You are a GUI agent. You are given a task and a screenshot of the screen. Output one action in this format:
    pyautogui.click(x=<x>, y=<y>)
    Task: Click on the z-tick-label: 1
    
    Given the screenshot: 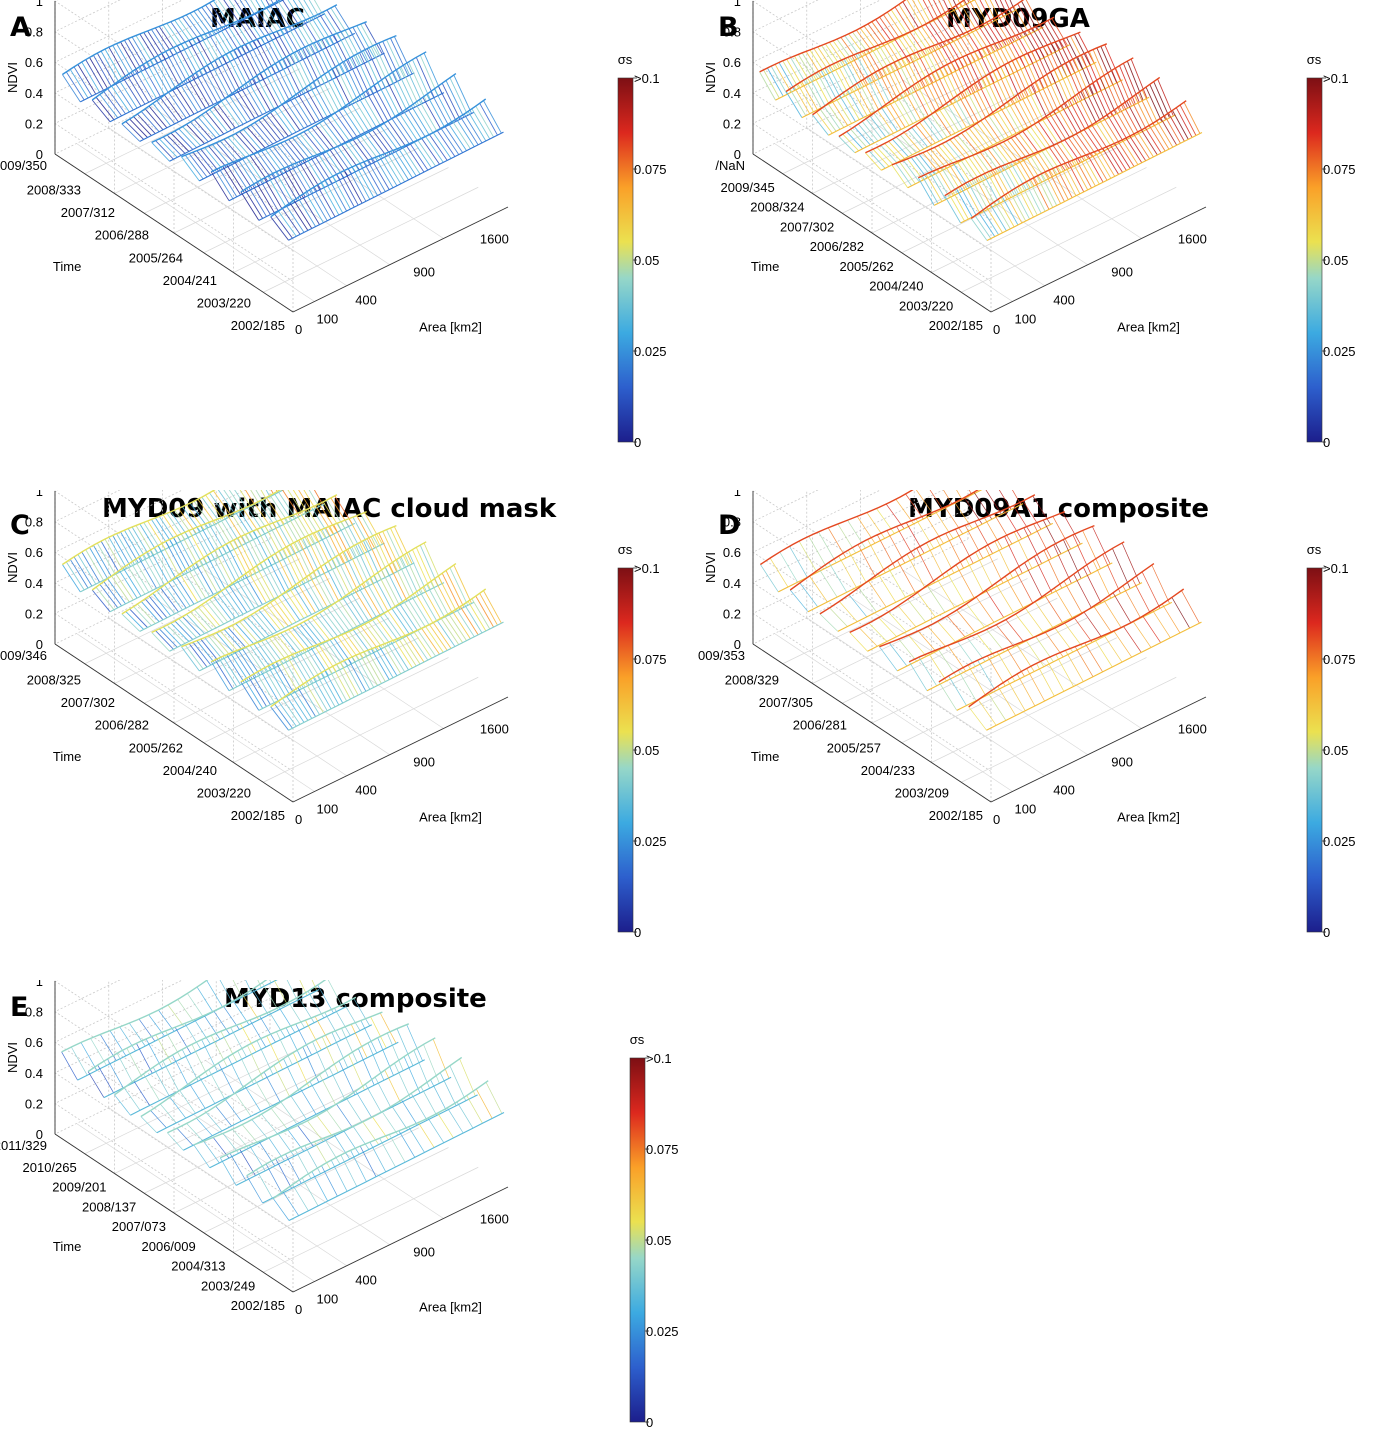 What is the action you would take?
    pyautogui.click(x=39, y=494)
    